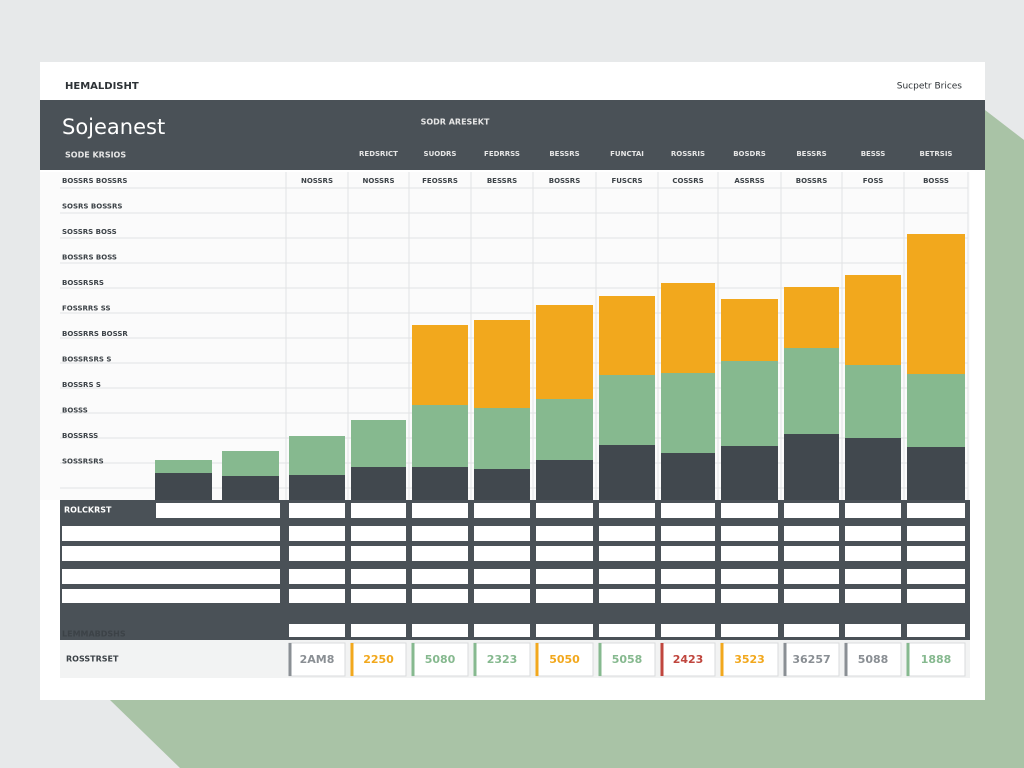 This screenshot has width=1024, height=768. I want to click on row-label: FOSSRRS SS, so click(86, 309).